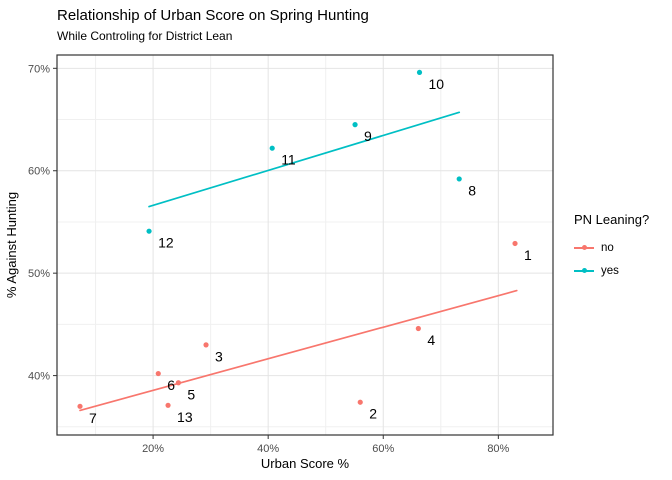  I want to click on legend: PN Leaning? no yes, so click(611, 247).